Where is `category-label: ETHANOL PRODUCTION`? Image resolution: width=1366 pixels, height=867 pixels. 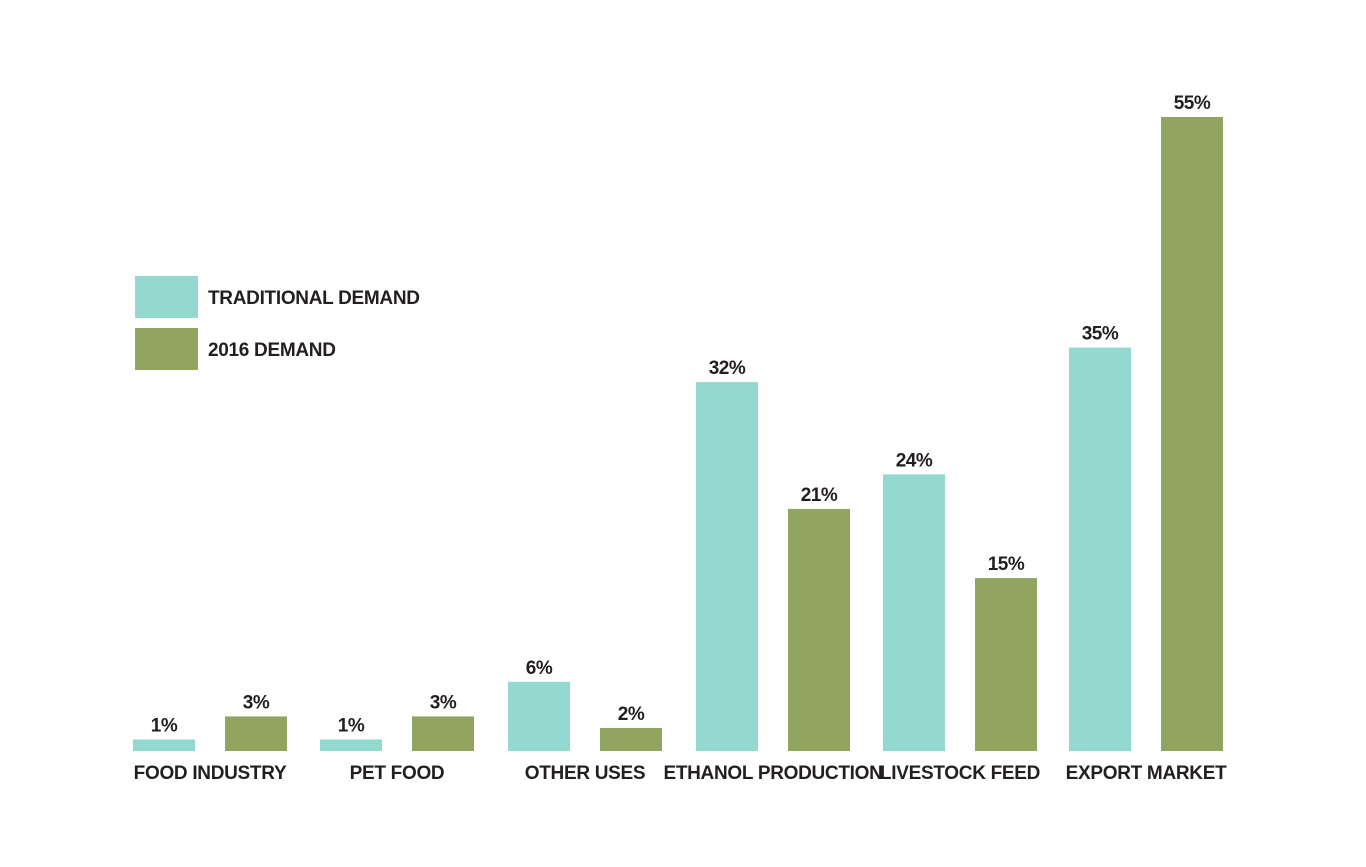 category-label: ETHANOL PRODUCTION is located at coordinates (772, 773).